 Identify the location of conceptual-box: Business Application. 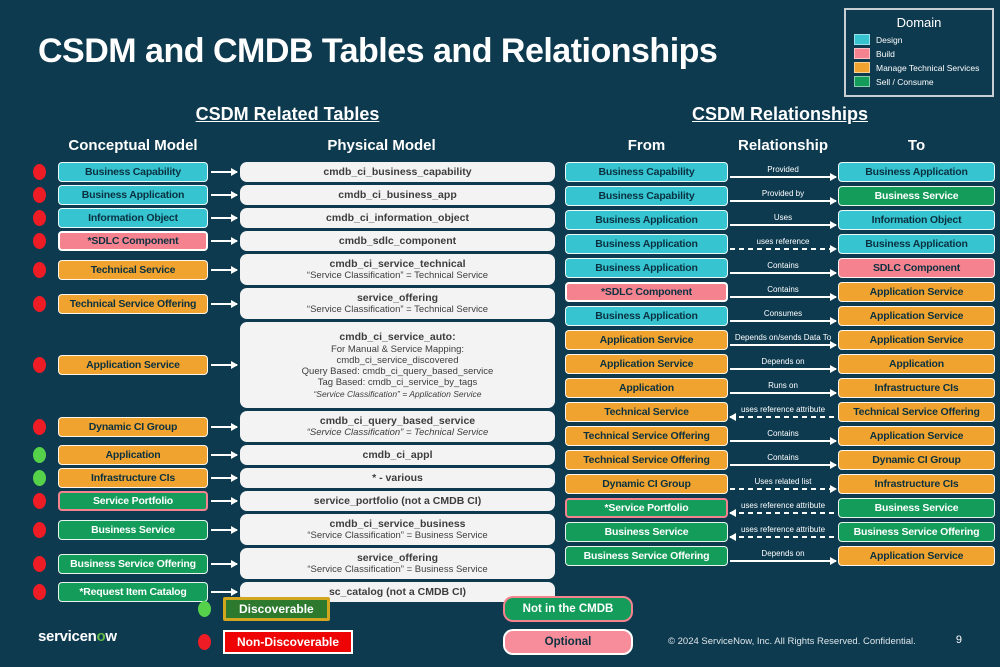
(133, 195).